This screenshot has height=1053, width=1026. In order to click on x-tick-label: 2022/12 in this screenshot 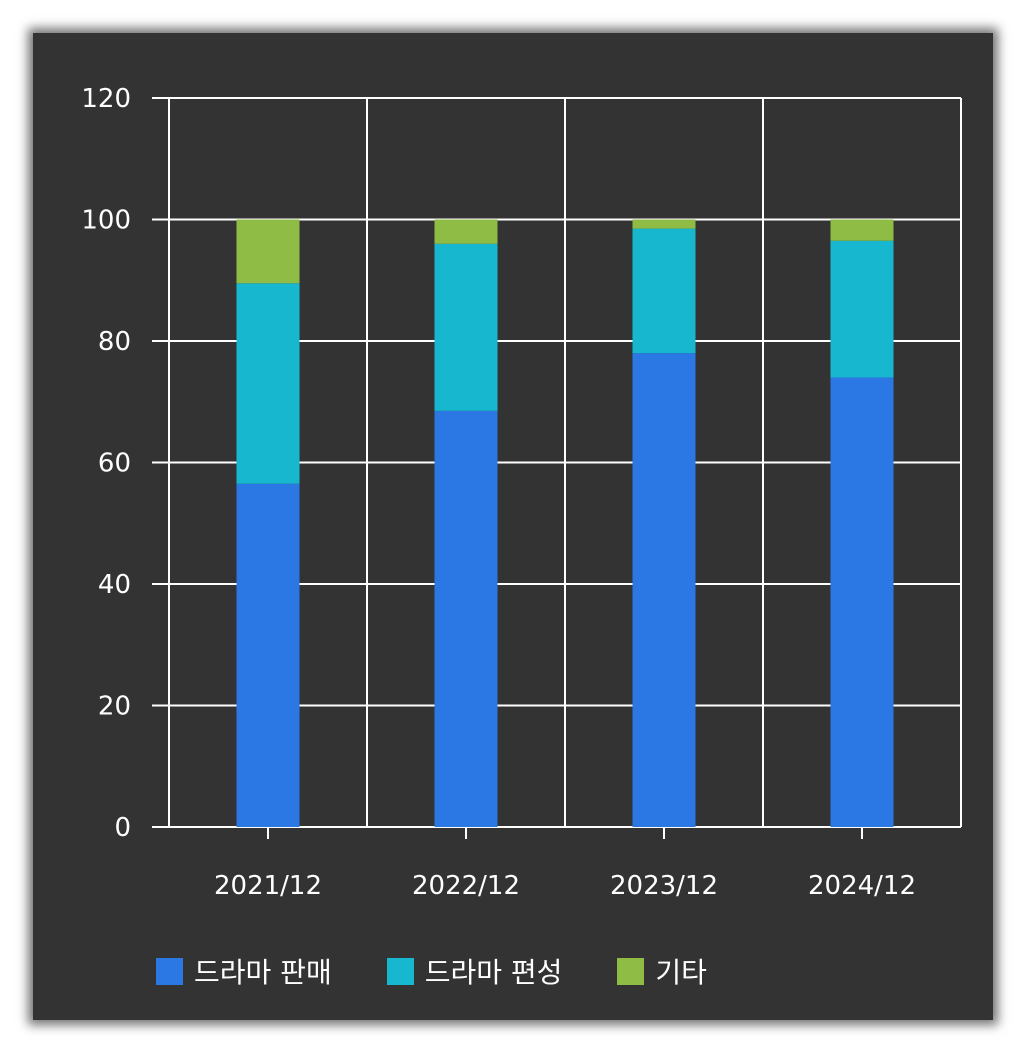, I will do `click(466, 886)`.